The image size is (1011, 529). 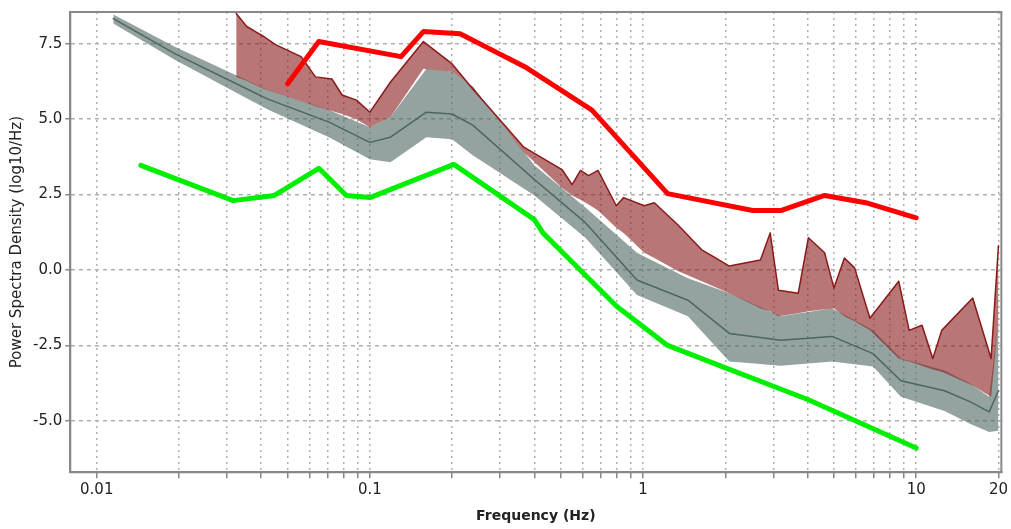 I want to click on y-tick-label: 0.0, so click(x=50, y=268).